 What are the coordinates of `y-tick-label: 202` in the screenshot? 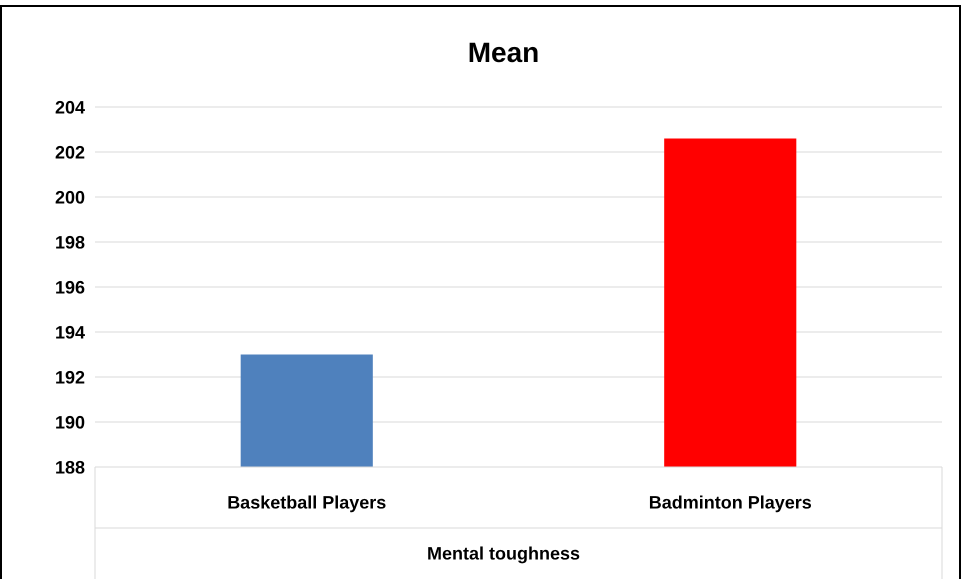 It's located at (69, 152).